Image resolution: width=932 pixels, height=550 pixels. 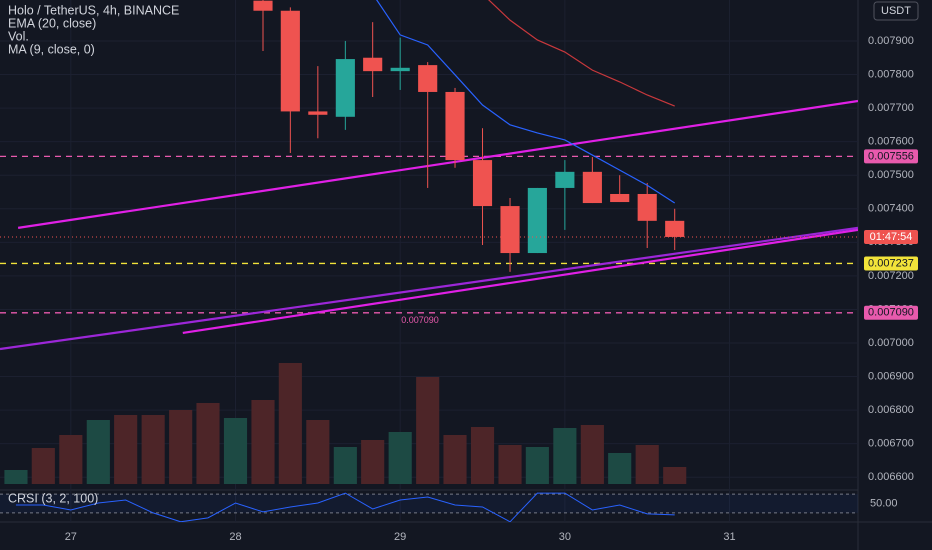 What do you see at coordinates (729, 537) in the screenshot?
I see `x-tick-label: 31` at bounding box center [729, 537].